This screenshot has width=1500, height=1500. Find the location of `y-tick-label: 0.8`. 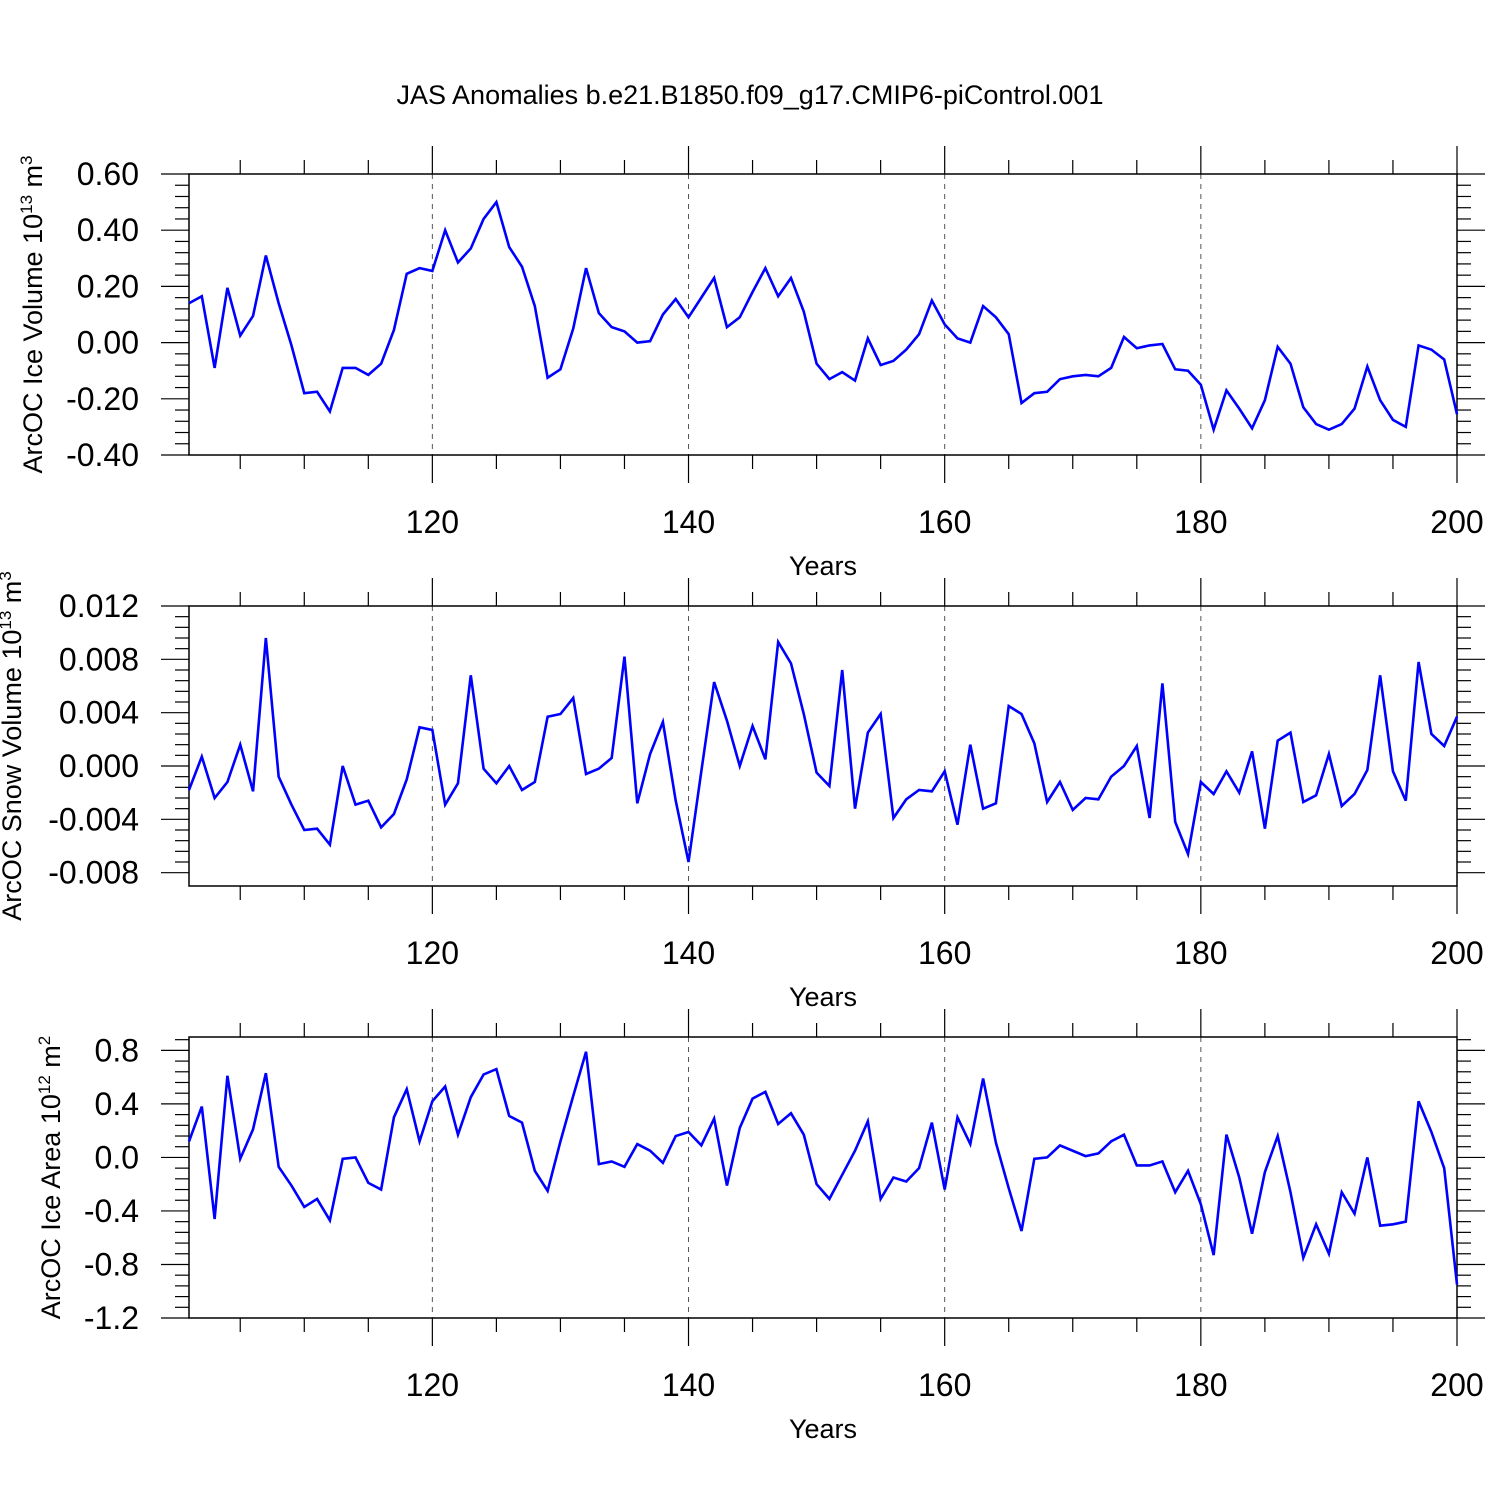

y-tick-label: 0.8 is located at coordinates (117, 1050).